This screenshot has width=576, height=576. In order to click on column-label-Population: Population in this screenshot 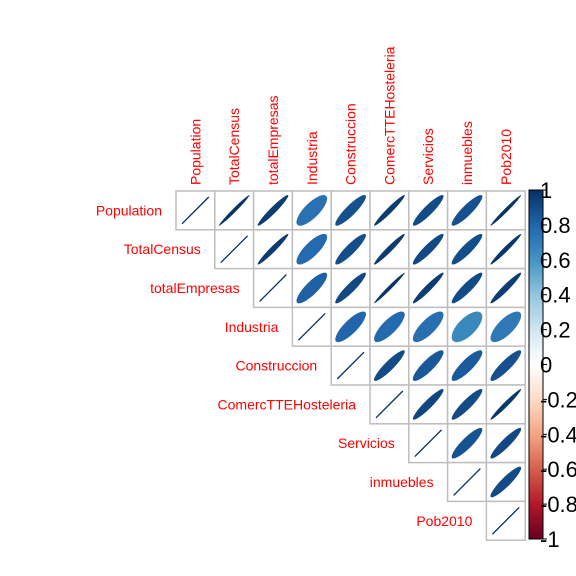, I will do `click(195, 152)`.